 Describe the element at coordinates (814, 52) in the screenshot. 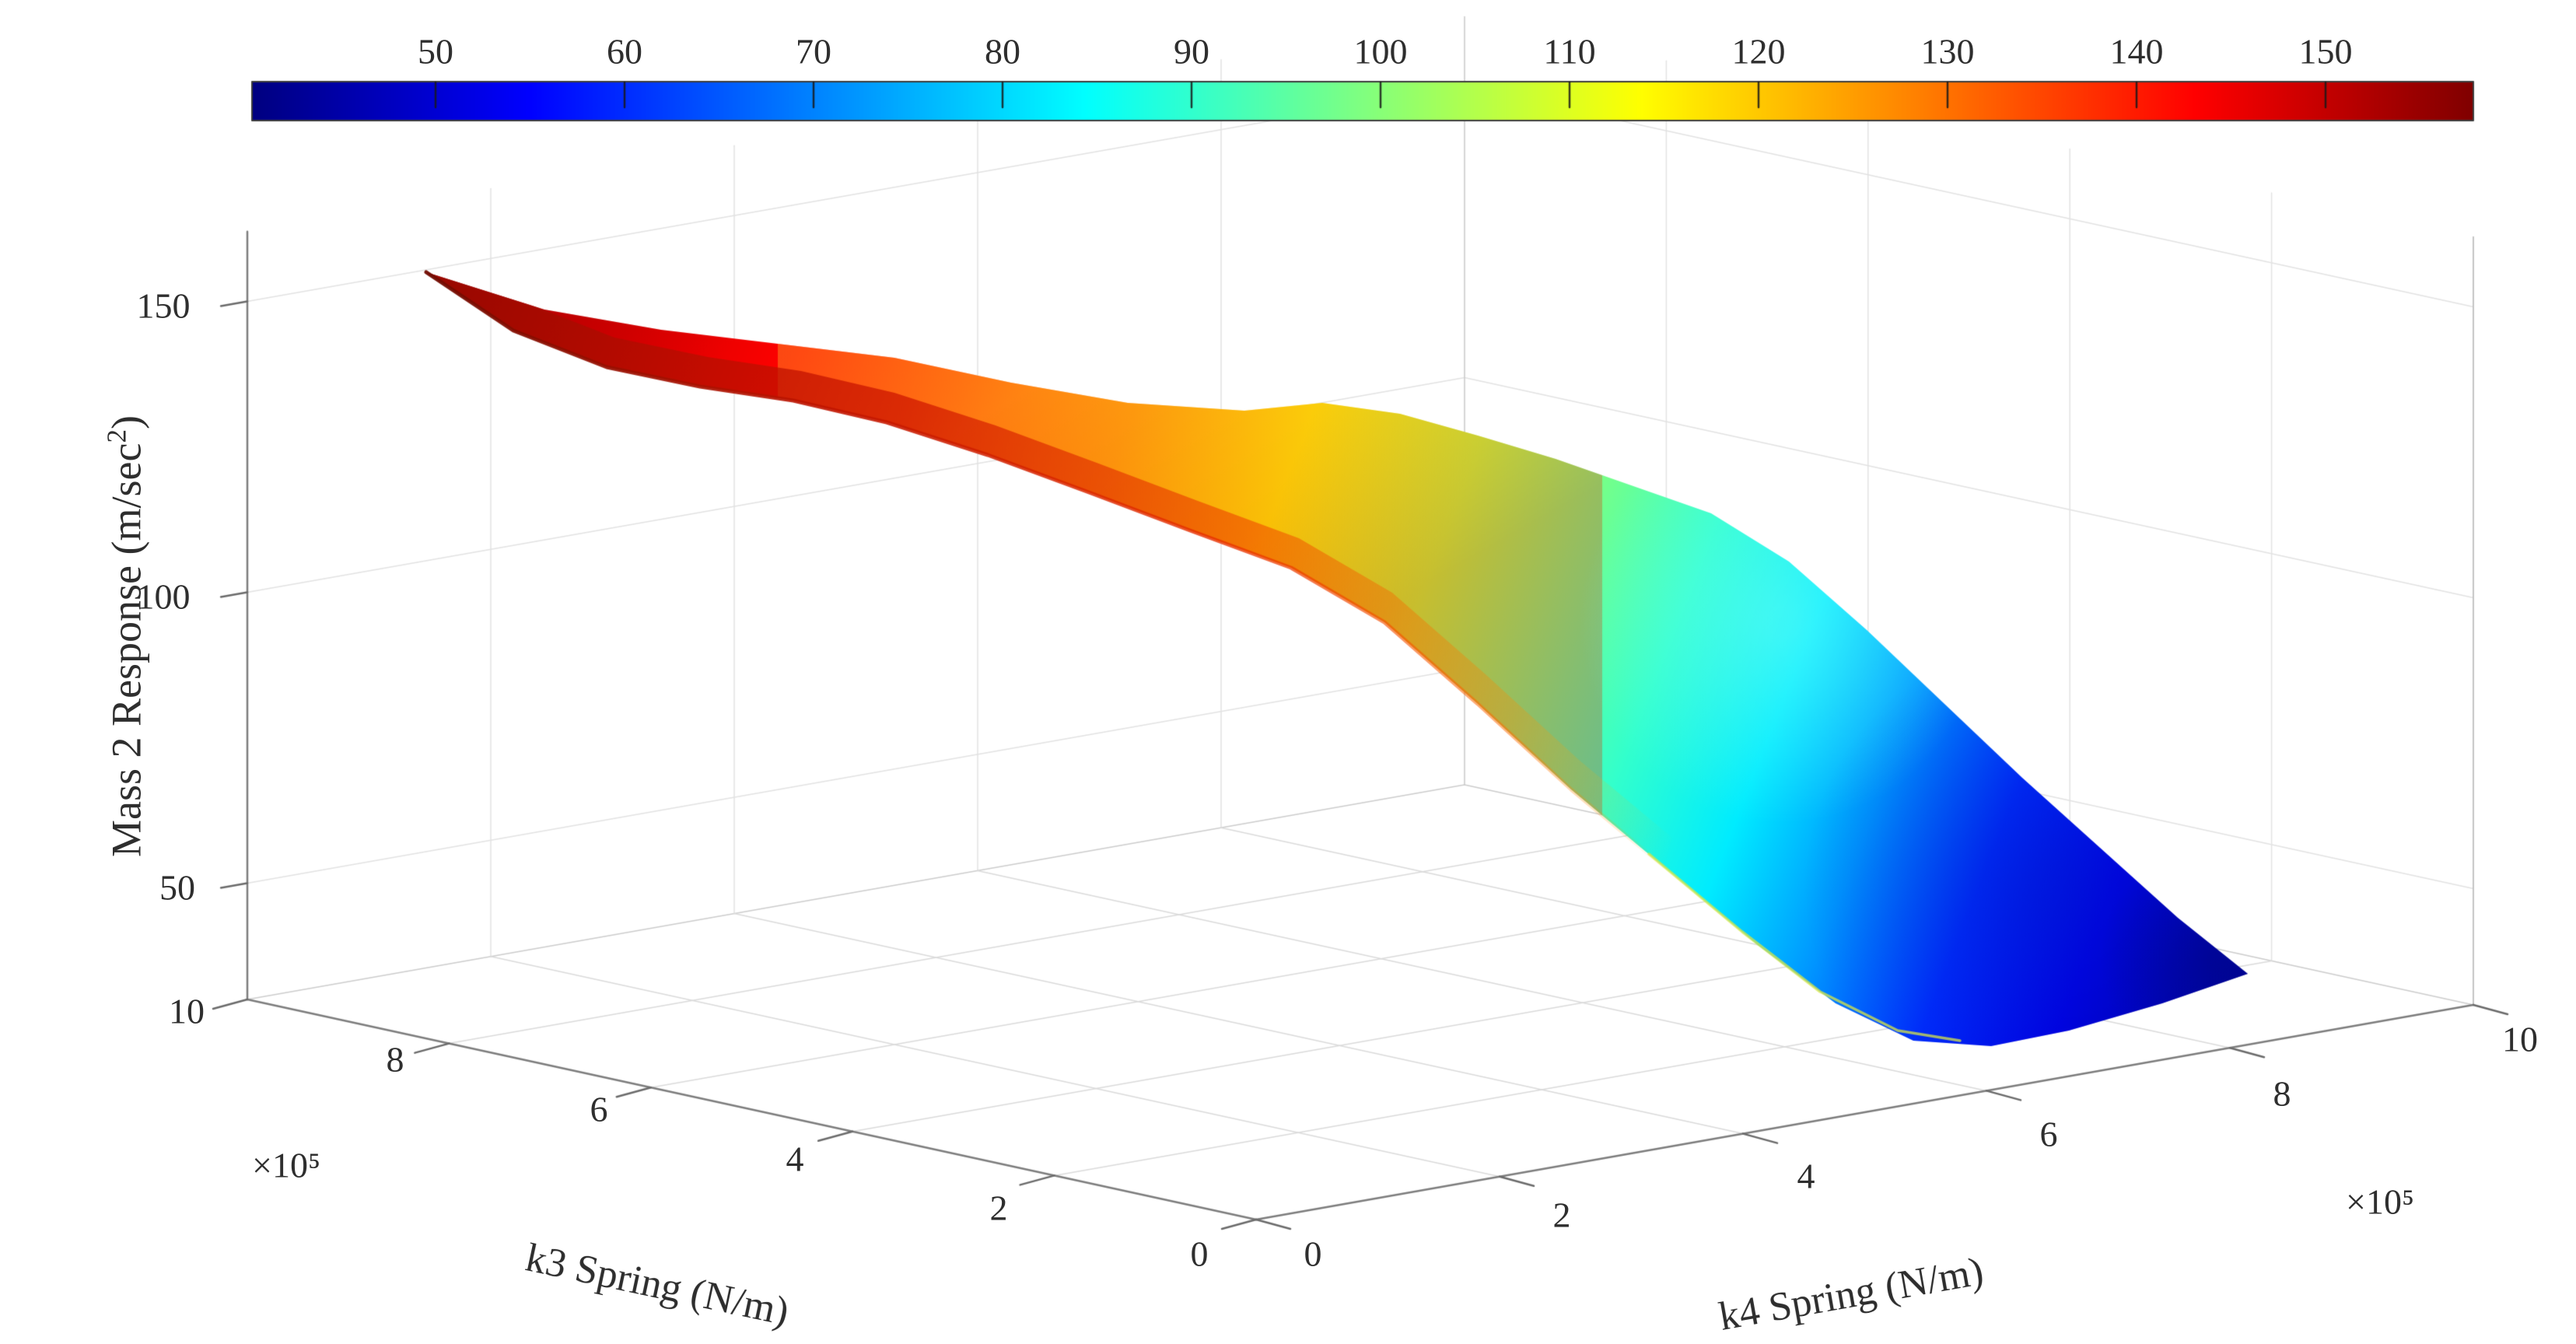

I see `colorbar-tick-label: 70` at that location.